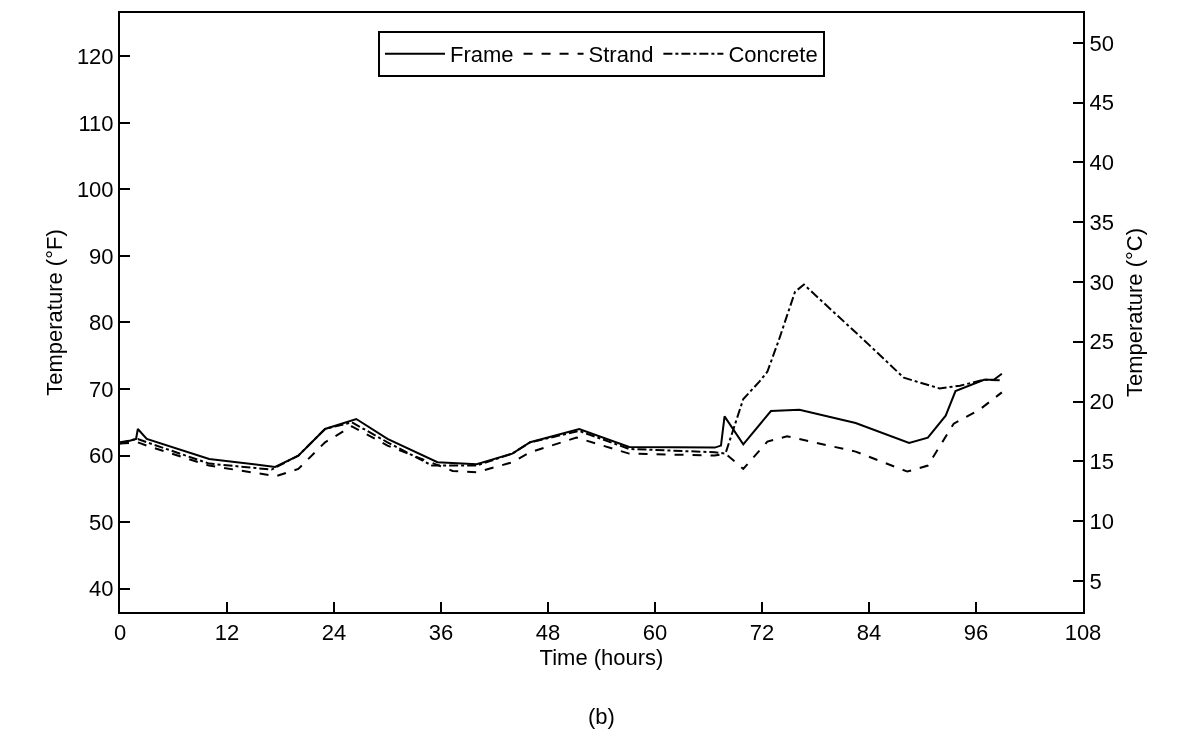  Describe the element at coordinates (1101, 342) in the screenshot. I see `y2-tick-label: 25` at that location.